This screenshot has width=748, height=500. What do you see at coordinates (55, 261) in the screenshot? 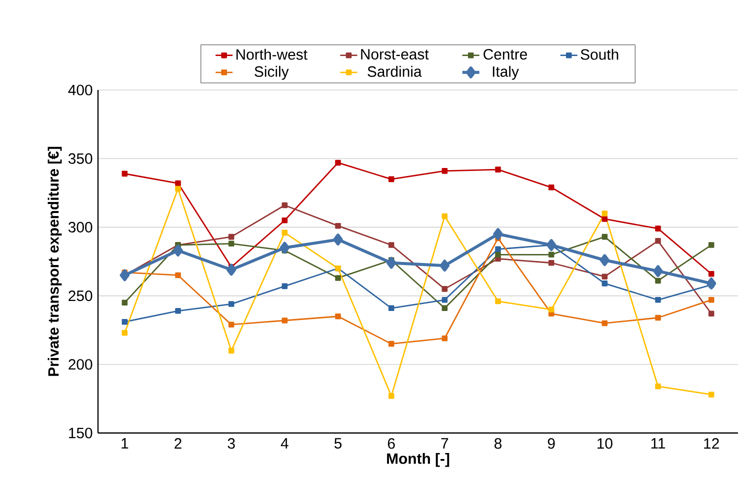
I see `y-axis-title: Private transport expenditure [€]` at bounding box center [55, 261].